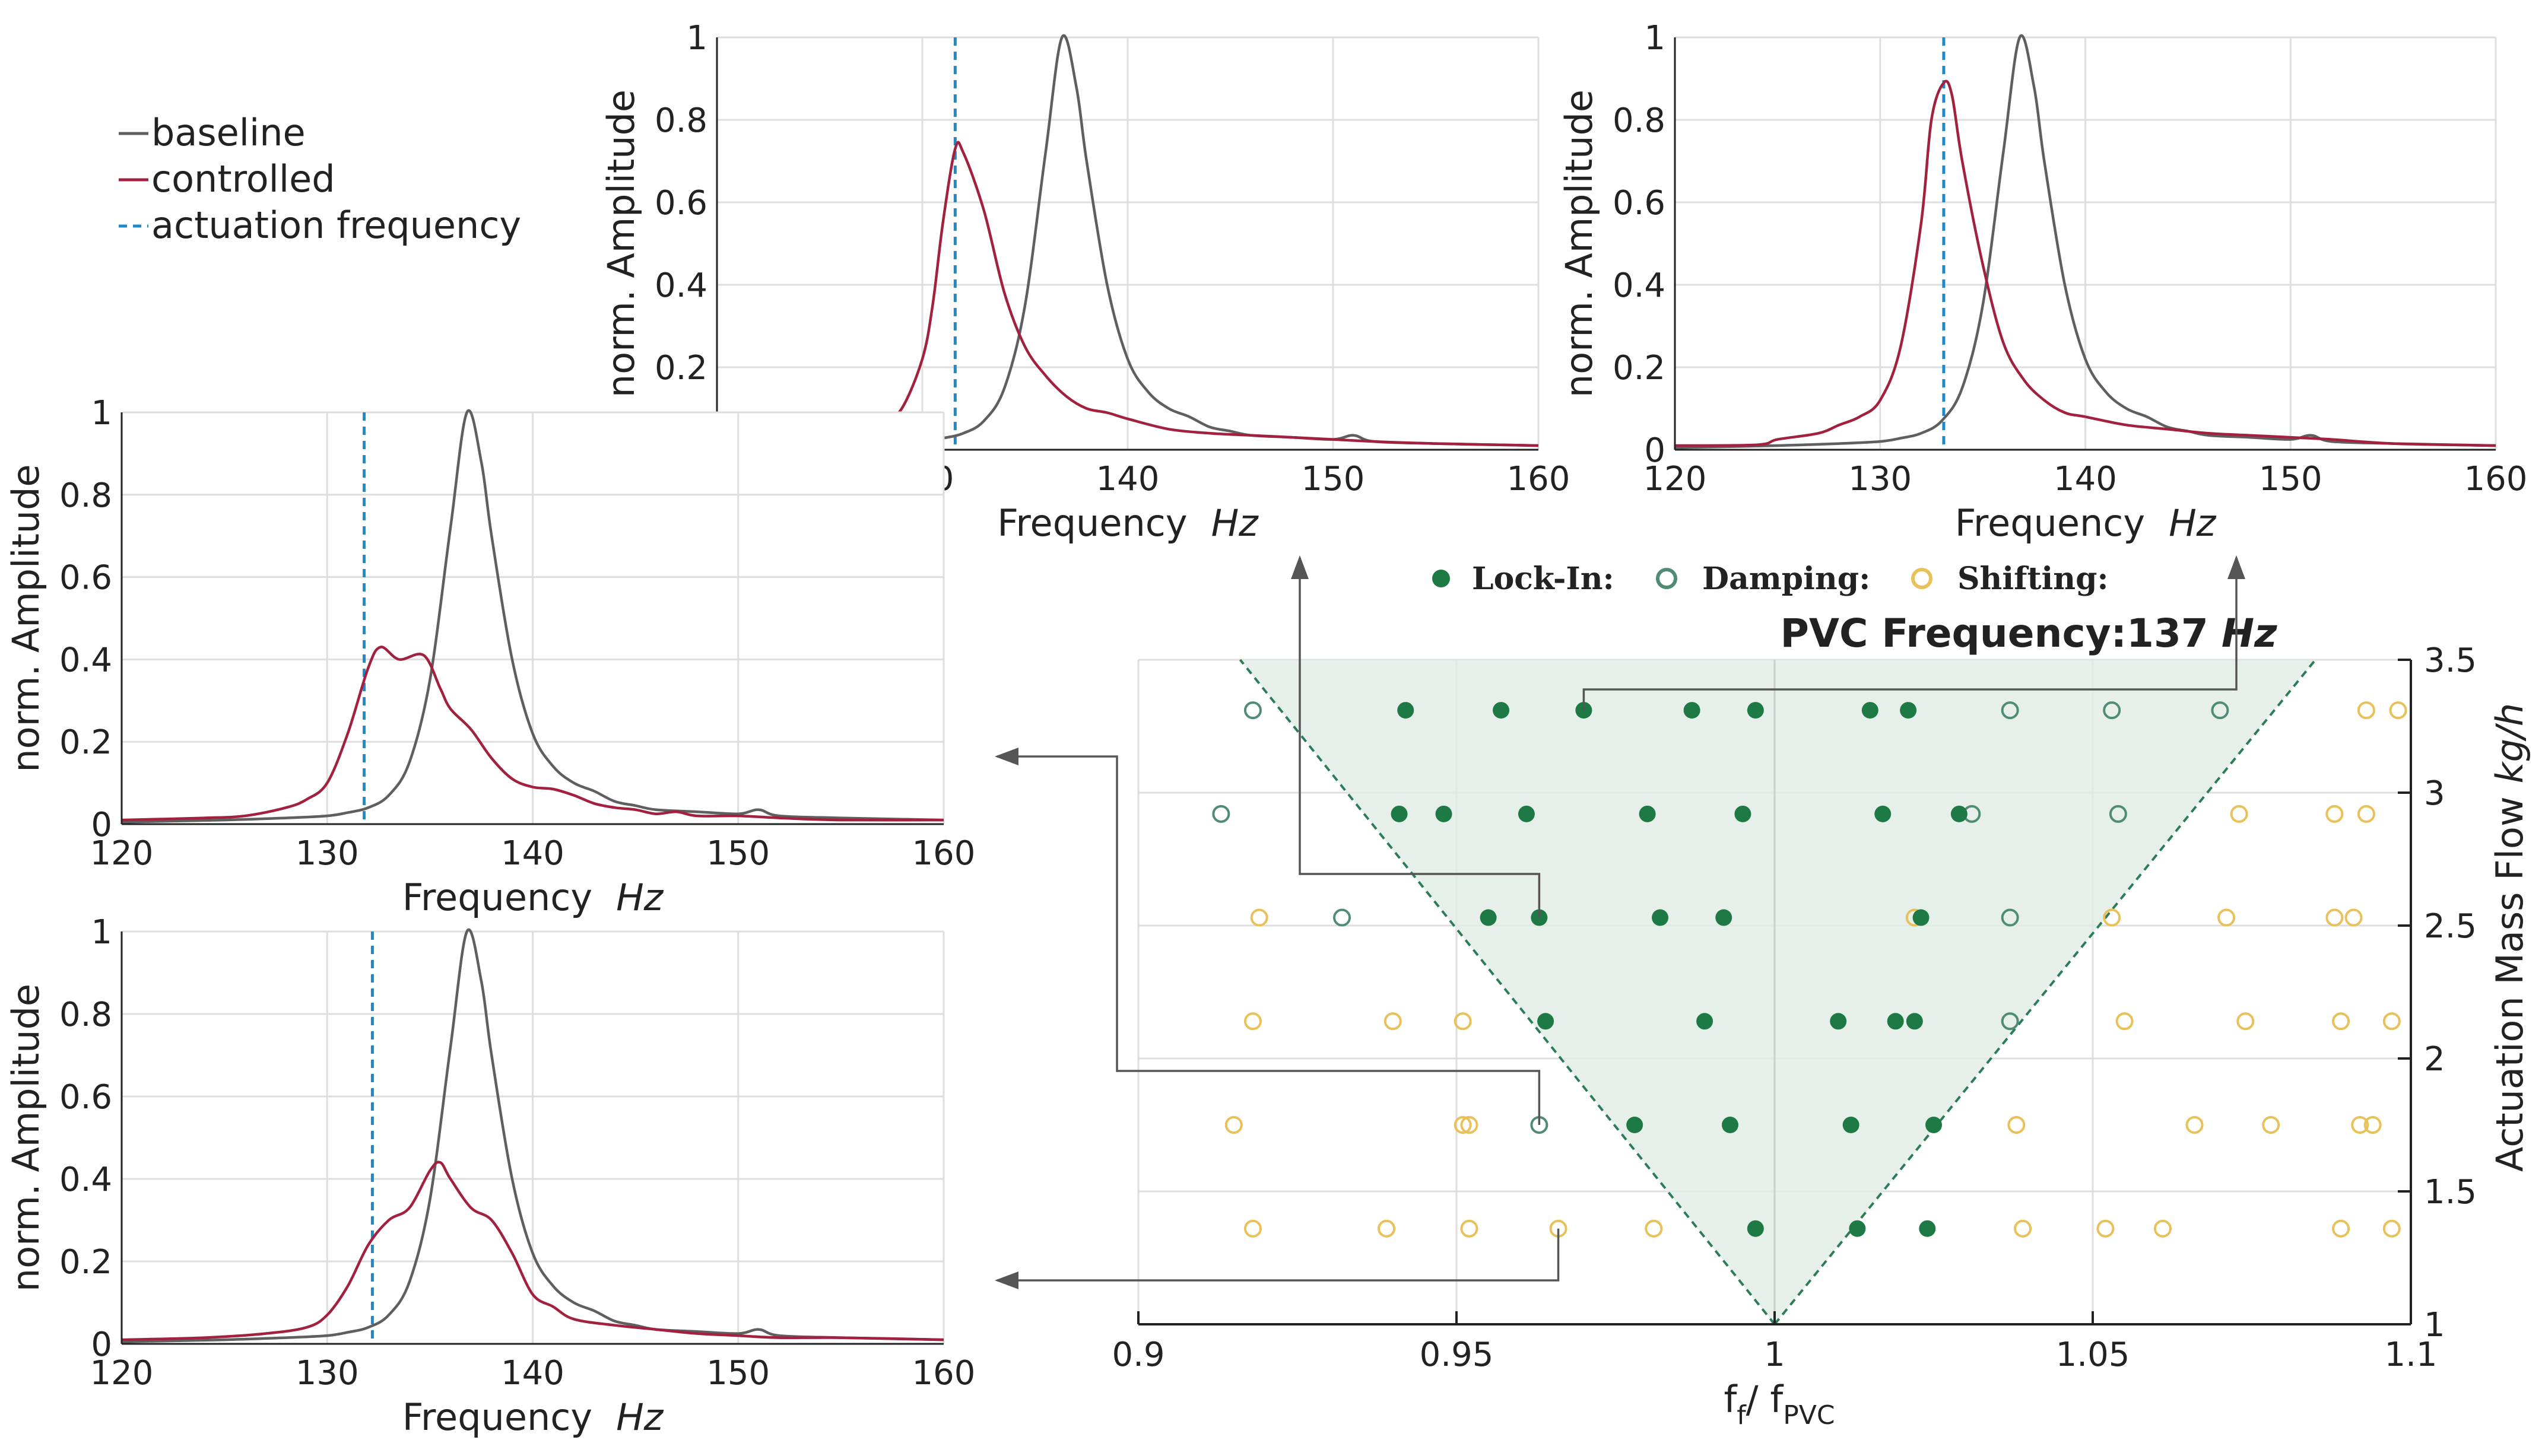  I want to click on map-ylabel-text: Actuation Mass Flow, so click(2509, 984).